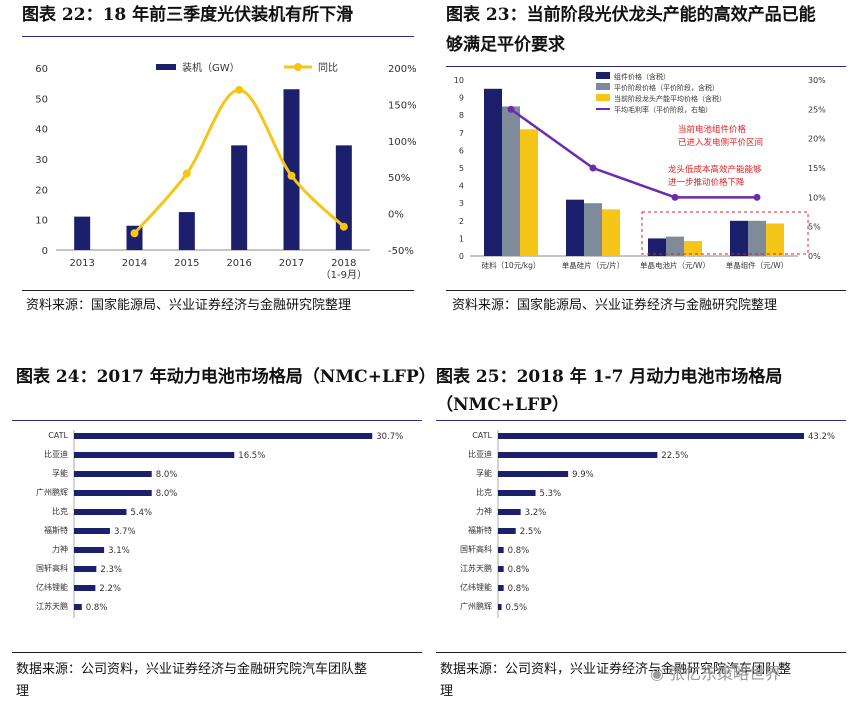 This screenshot has height=711, width=866. Describe the element at coordinates (238, 263) in the screenshot. I see `chart22-xtick-label: 2016` at that location.